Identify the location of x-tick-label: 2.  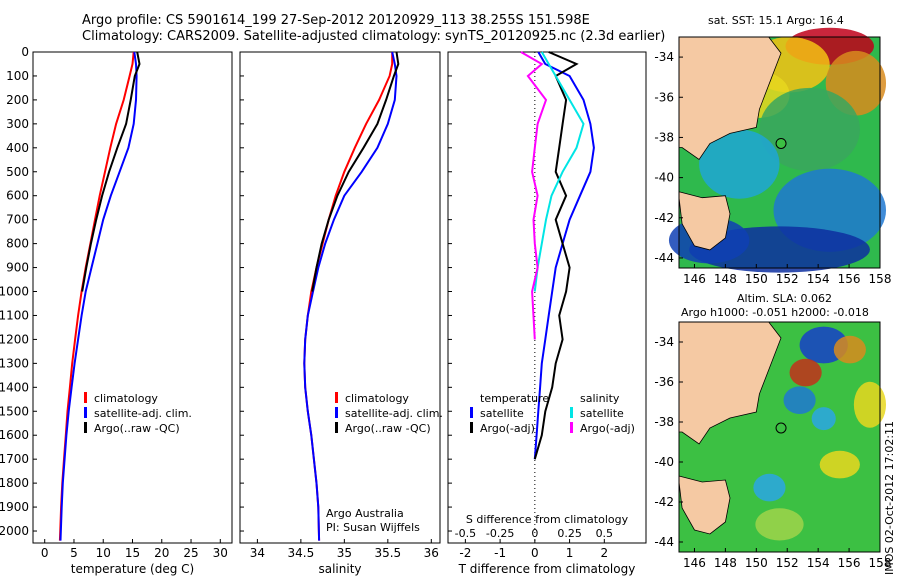
(604, 553).